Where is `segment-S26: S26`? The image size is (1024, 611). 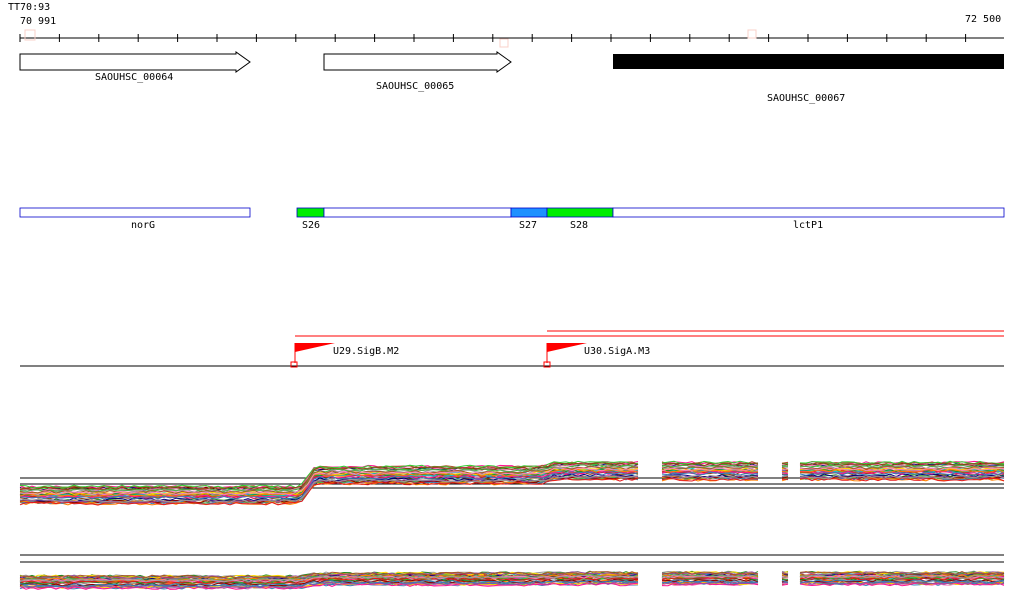
segment-S26: S26 is located at coordinates (310, 219).